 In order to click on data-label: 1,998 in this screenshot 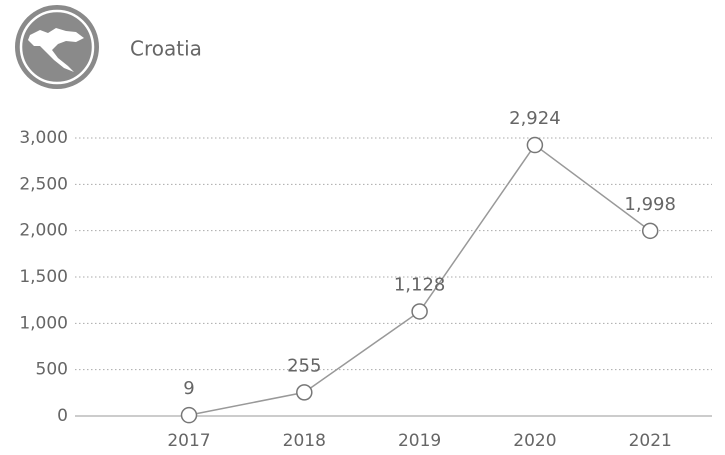, I will do `click(650, 204)`.